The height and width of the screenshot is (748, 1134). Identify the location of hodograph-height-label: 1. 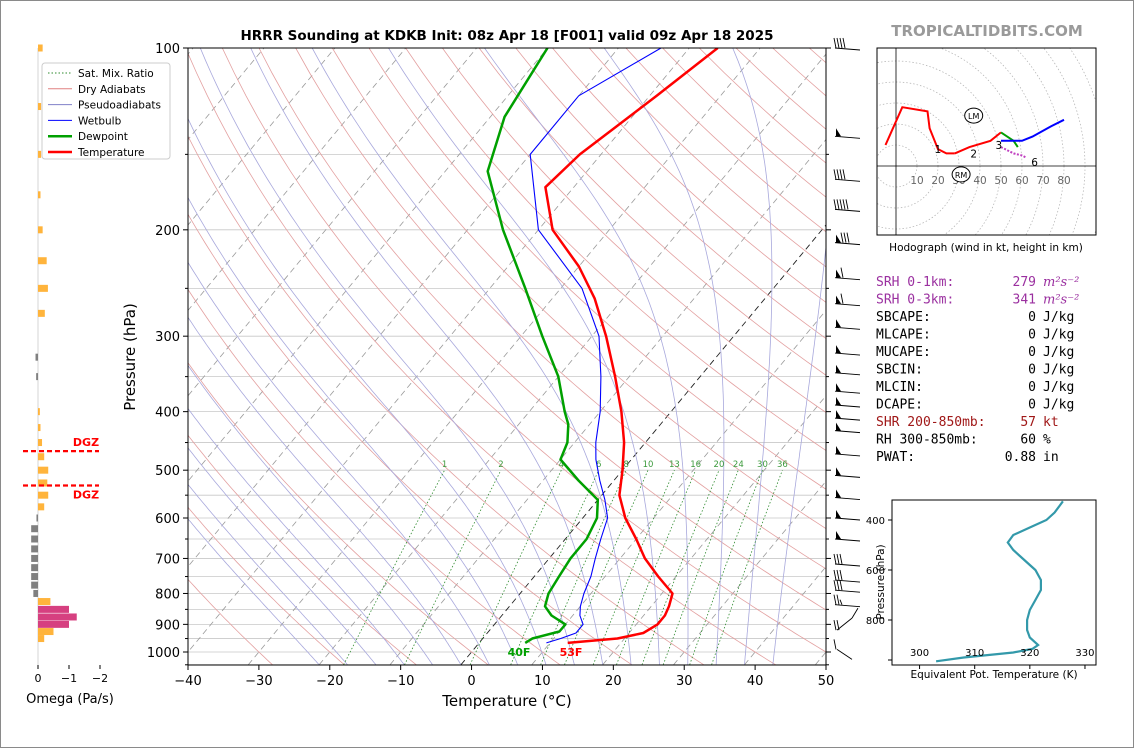
(938, 150).